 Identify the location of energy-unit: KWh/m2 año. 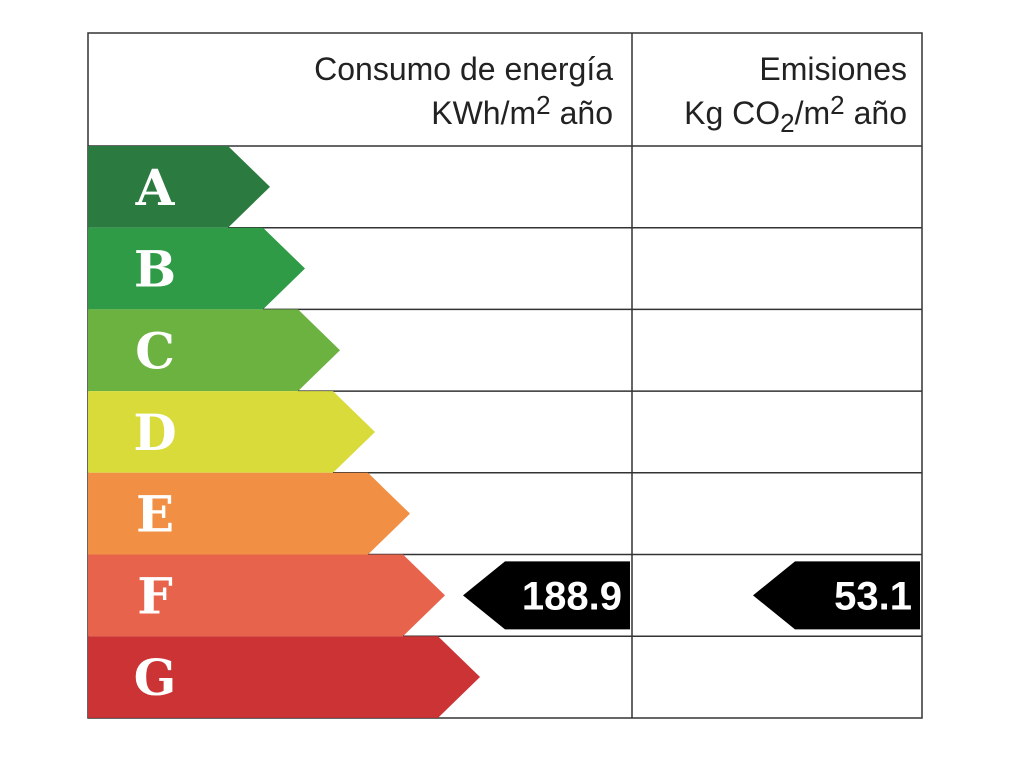
(522, 110).